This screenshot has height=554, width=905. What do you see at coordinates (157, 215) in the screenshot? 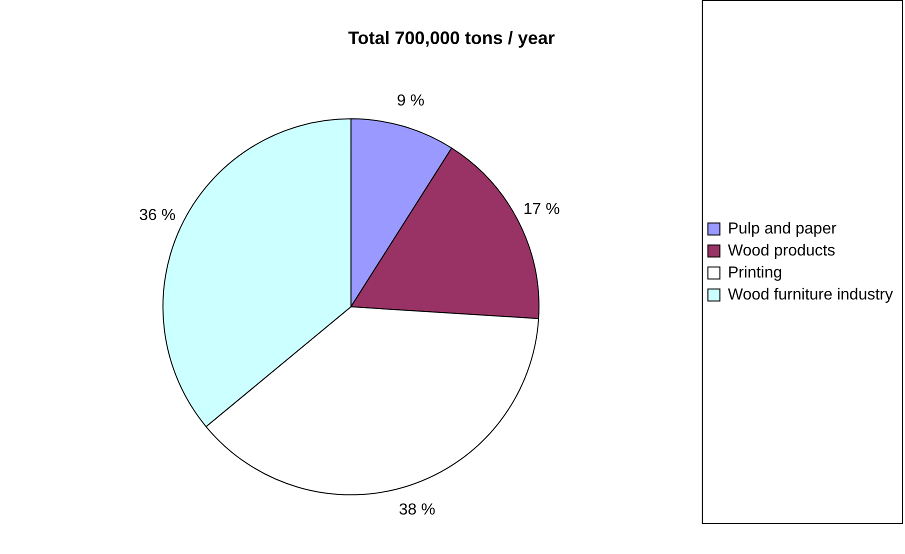
I see `data-label: 36 %` at bounding box center [157, 215].